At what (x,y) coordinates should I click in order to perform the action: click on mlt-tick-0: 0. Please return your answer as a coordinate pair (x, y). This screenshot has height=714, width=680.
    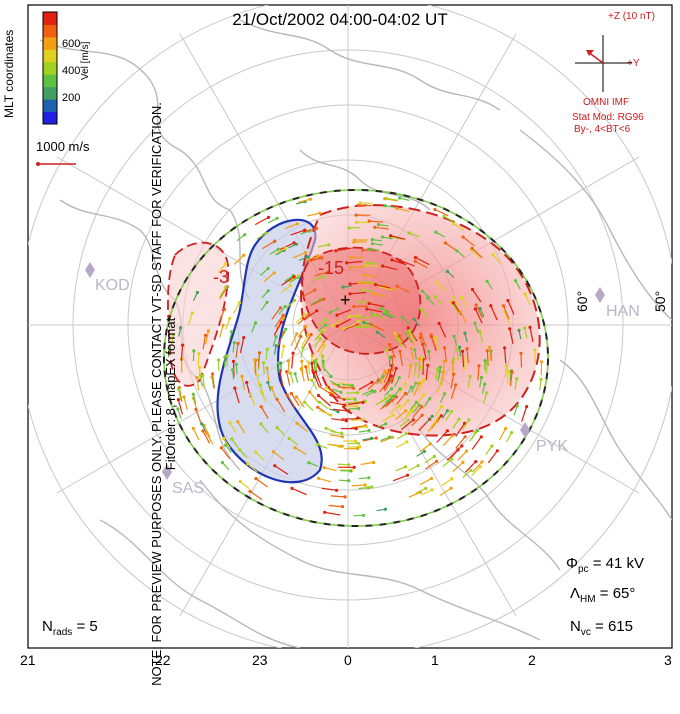
    Looking at the image, I should click on (348, 660).